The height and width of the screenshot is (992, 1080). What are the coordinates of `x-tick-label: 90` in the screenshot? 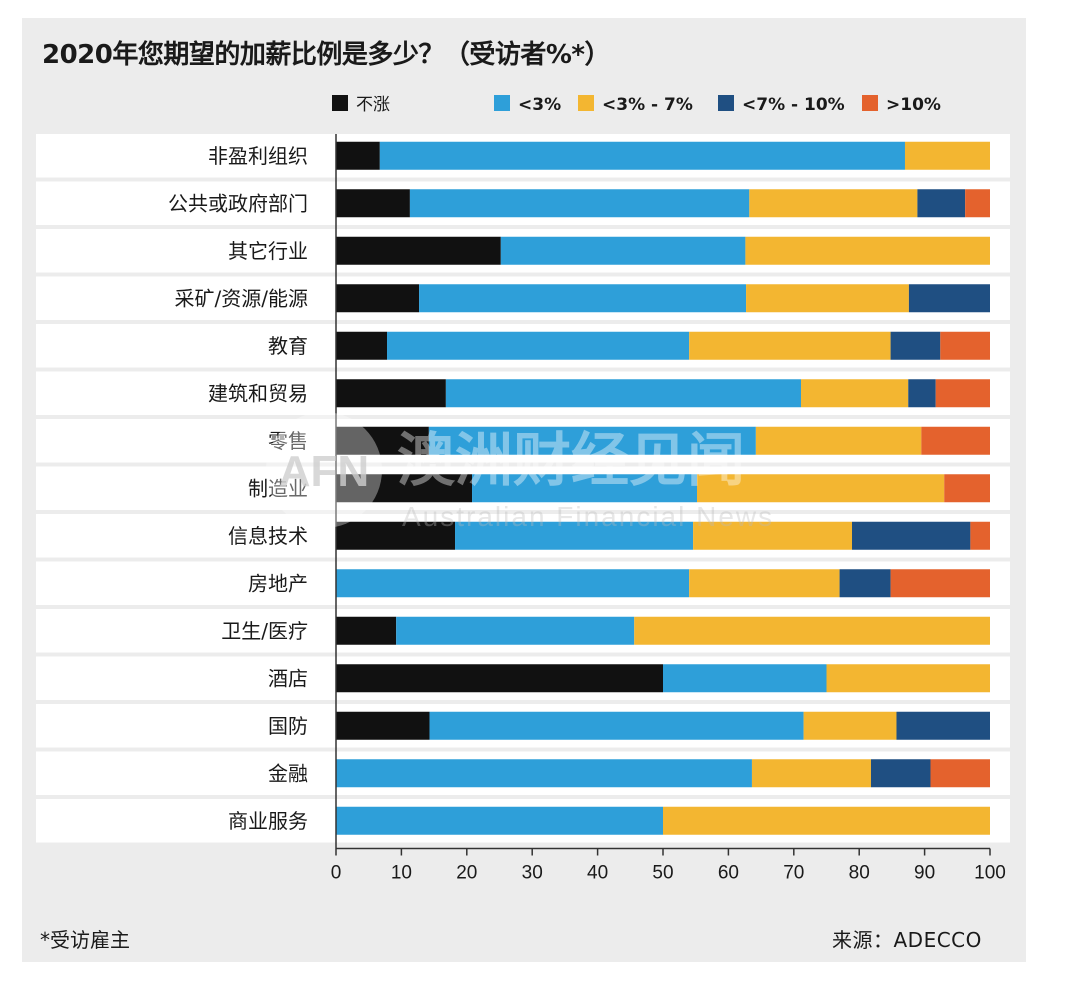 It's located at (924, 873).